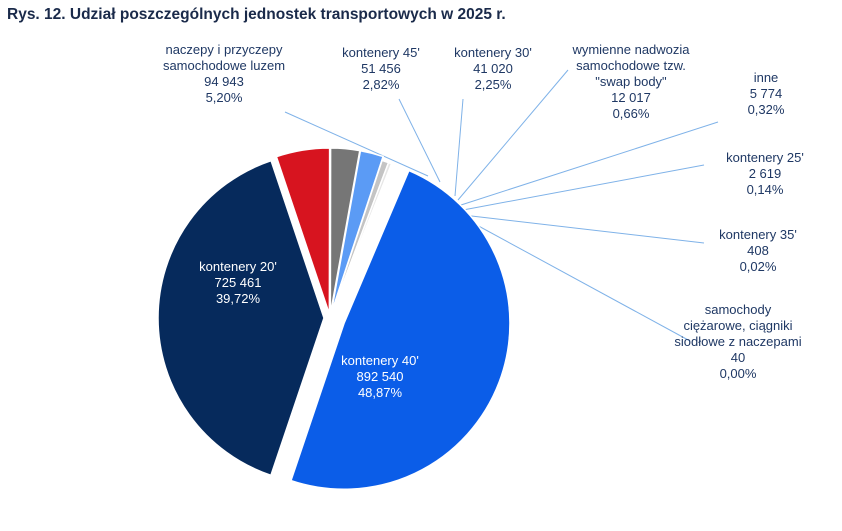 The width and height of the screenshot is (842, 531). I want to click on slice-label: inne 5 774 0,32%, so click(766, 93).